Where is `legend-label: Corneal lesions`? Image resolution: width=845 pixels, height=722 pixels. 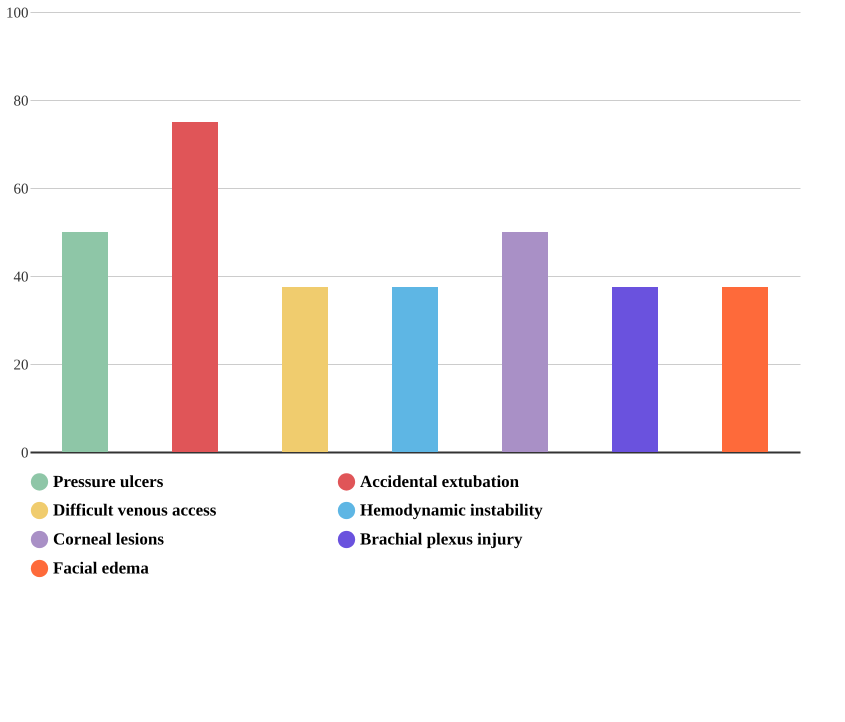 legend-label: Corneal lesions is located at coordinates (108, 539).